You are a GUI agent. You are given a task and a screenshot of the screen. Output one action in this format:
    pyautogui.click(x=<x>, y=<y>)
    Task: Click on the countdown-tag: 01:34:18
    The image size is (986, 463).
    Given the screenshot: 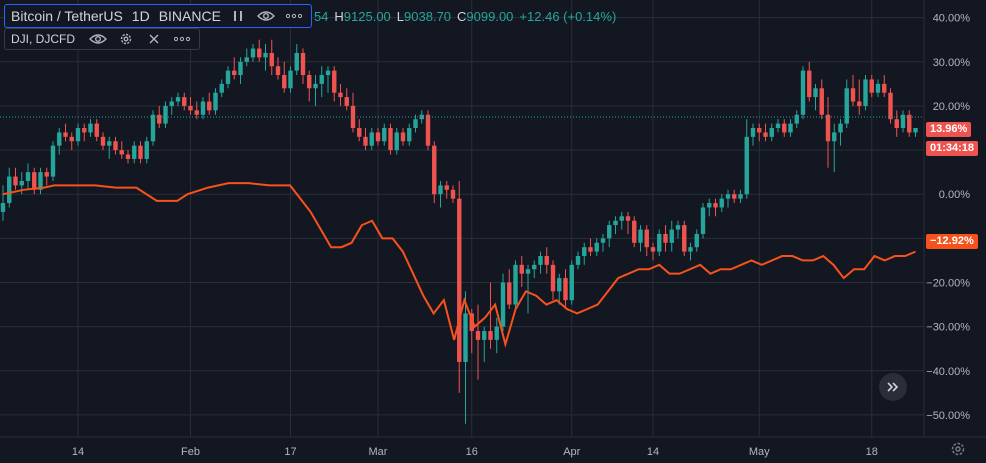 What is the action you would take?
    pyautogui.click(x=952, y=148)
    